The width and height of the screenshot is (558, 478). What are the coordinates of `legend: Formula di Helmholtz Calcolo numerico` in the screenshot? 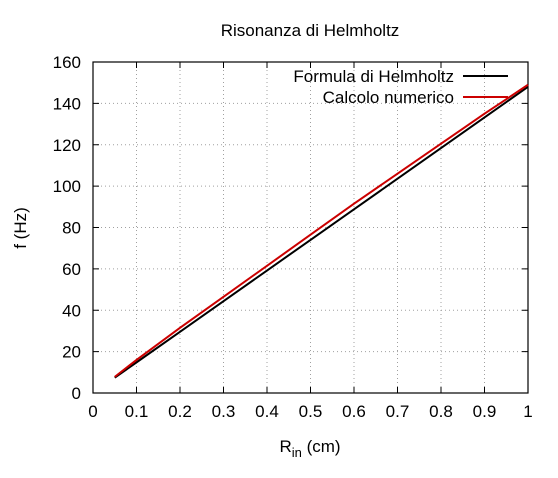 It's located at (400, 87).